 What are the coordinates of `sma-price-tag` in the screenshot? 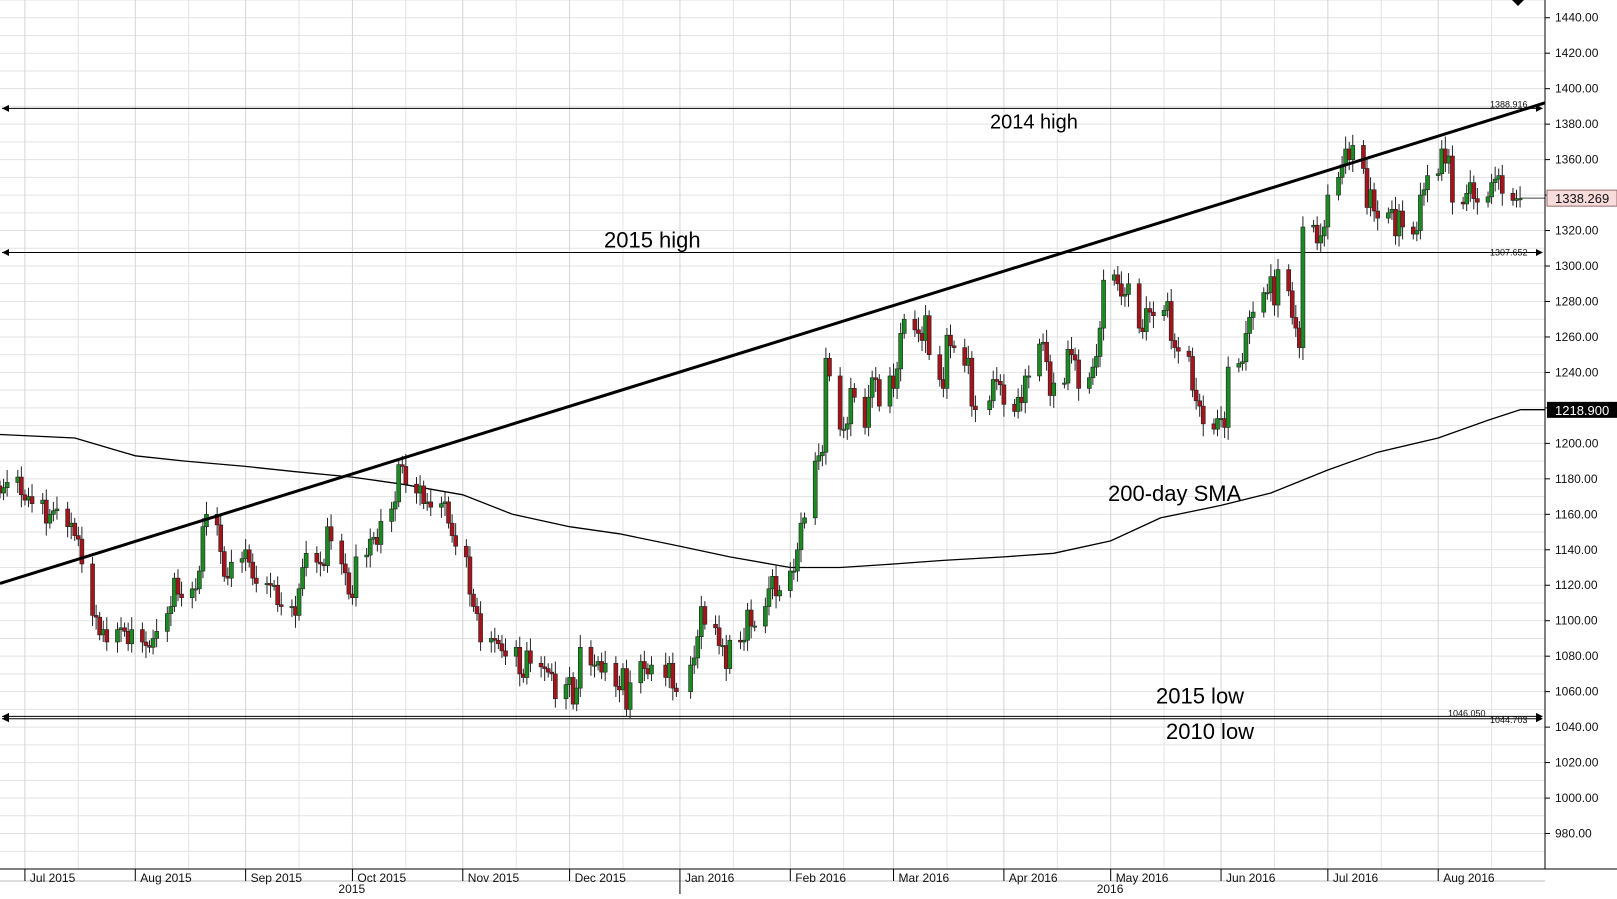 It's located at (1582, 409).